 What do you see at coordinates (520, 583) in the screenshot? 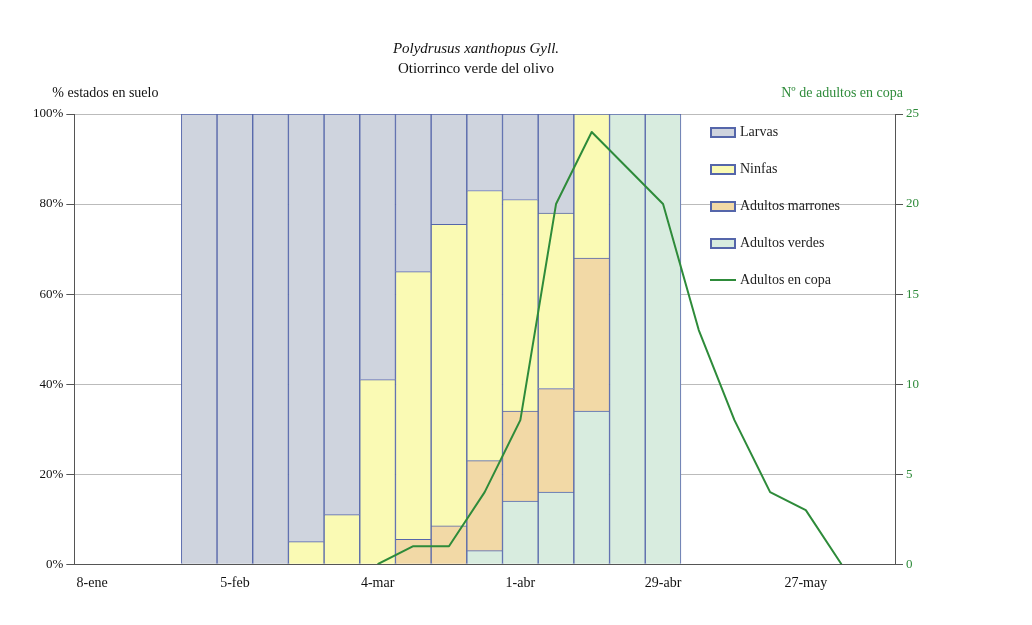
I see `x-tick-label: 1-abr` at bounding box center [520, 583].